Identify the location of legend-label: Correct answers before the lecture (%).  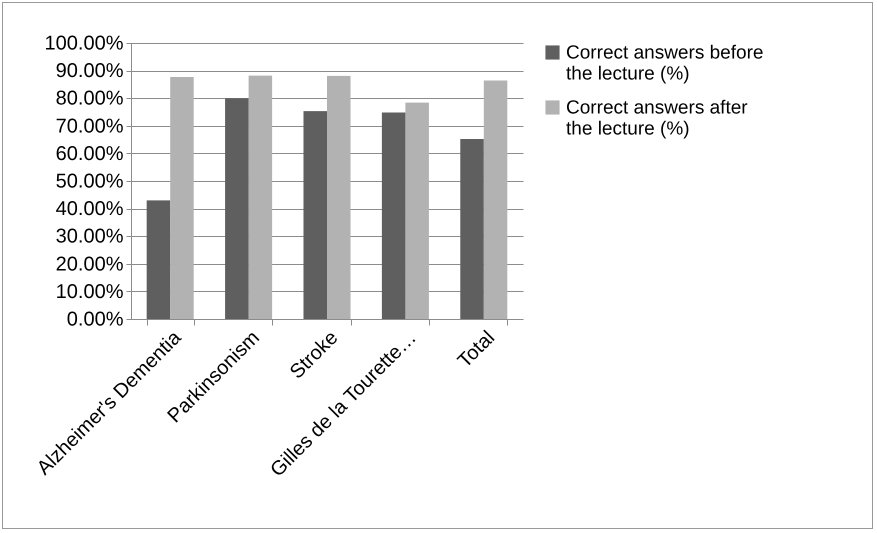
(665, 63).